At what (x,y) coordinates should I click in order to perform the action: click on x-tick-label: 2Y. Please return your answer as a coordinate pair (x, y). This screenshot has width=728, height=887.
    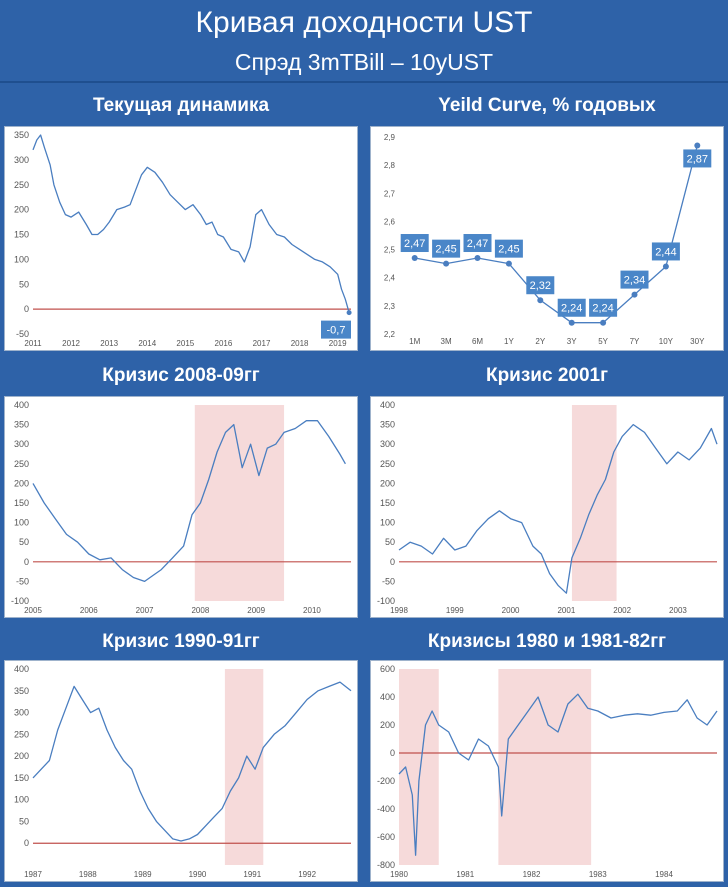
    Looking at the image, I should click on (540, 341).